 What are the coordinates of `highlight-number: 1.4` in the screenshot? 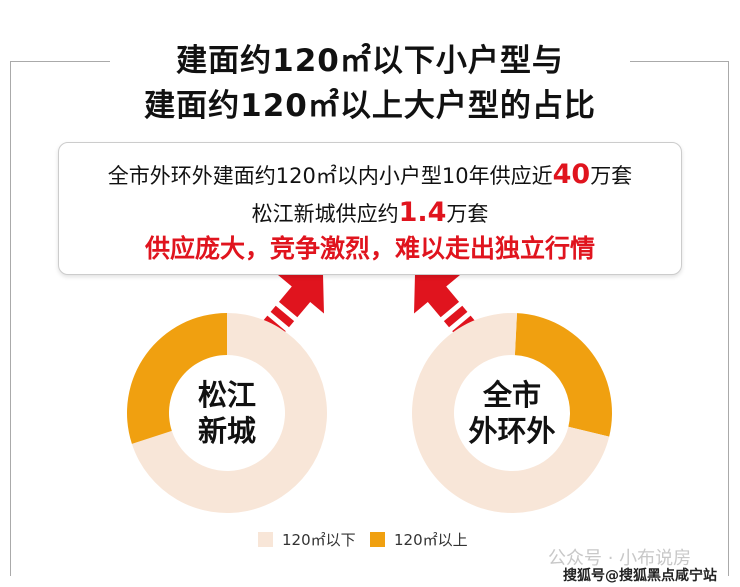 It's located at (422, 212).